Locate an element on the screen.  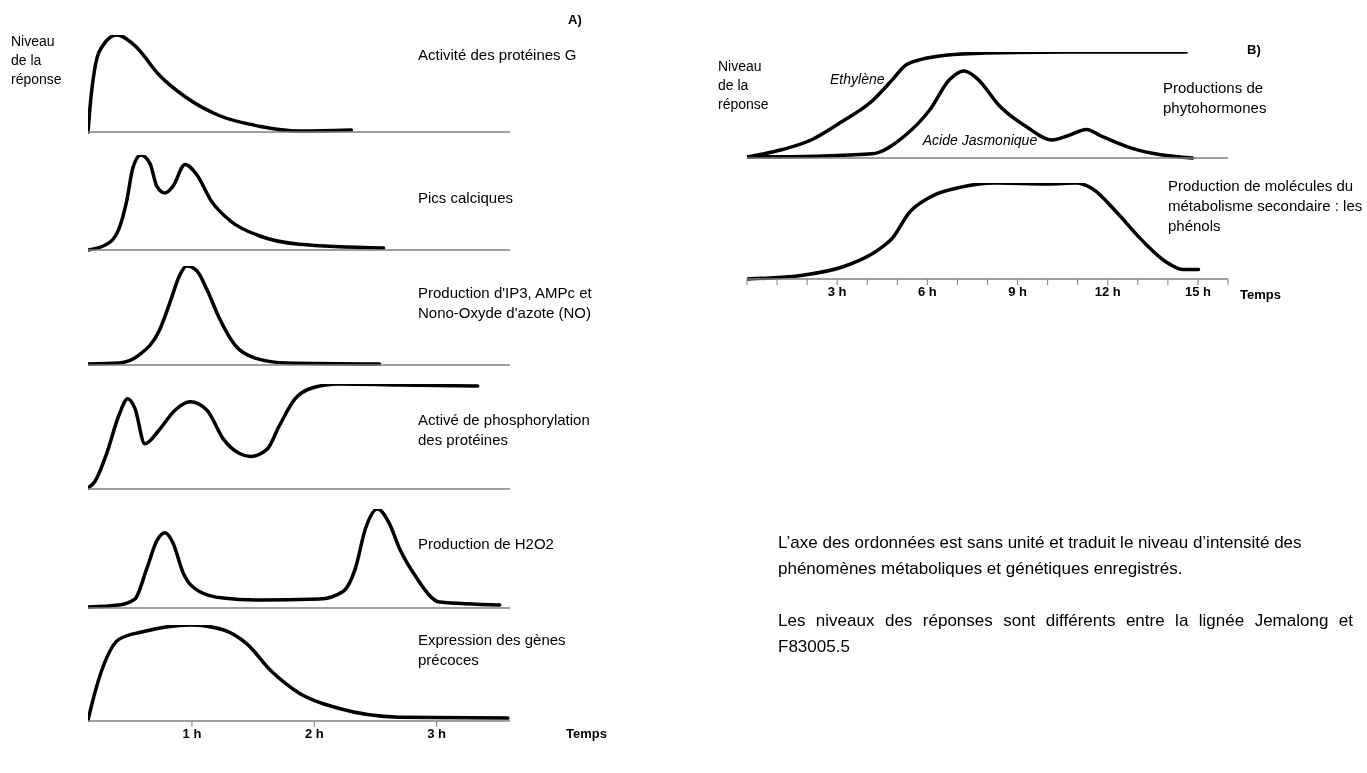
text: Production de molécules du métabolisme secondaire : les phénols is located at coordinates (1266, 206).